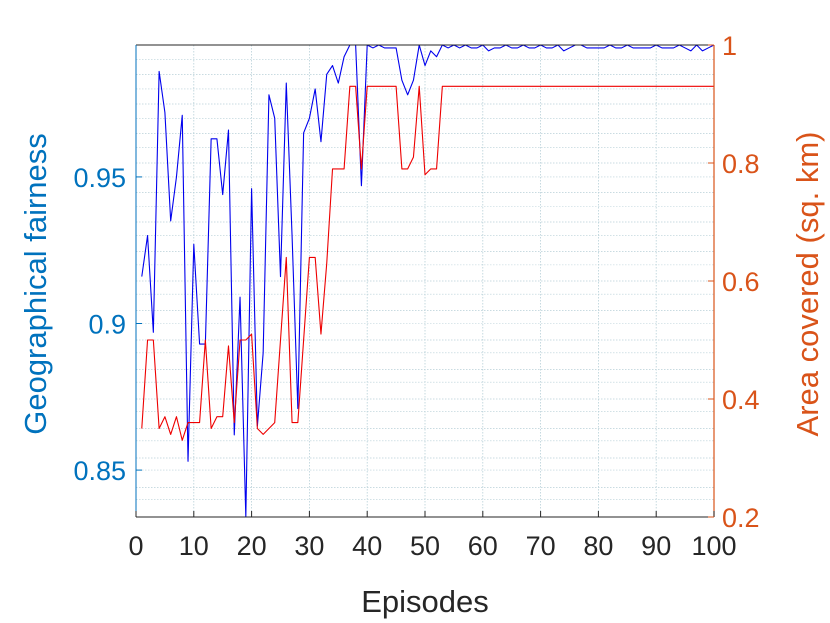 The width and height of the screenshot is (830, 623). Describe the element at coordinates (483, 546) in the screenshot. I see `x-tick-label: 60` at that location.